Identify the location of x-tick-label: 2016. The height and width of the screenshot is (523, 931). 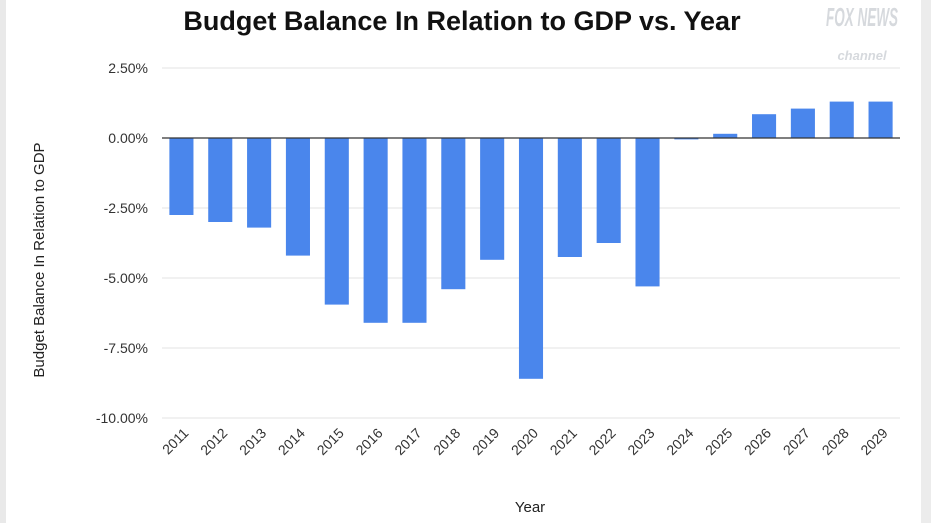
(368, 441).